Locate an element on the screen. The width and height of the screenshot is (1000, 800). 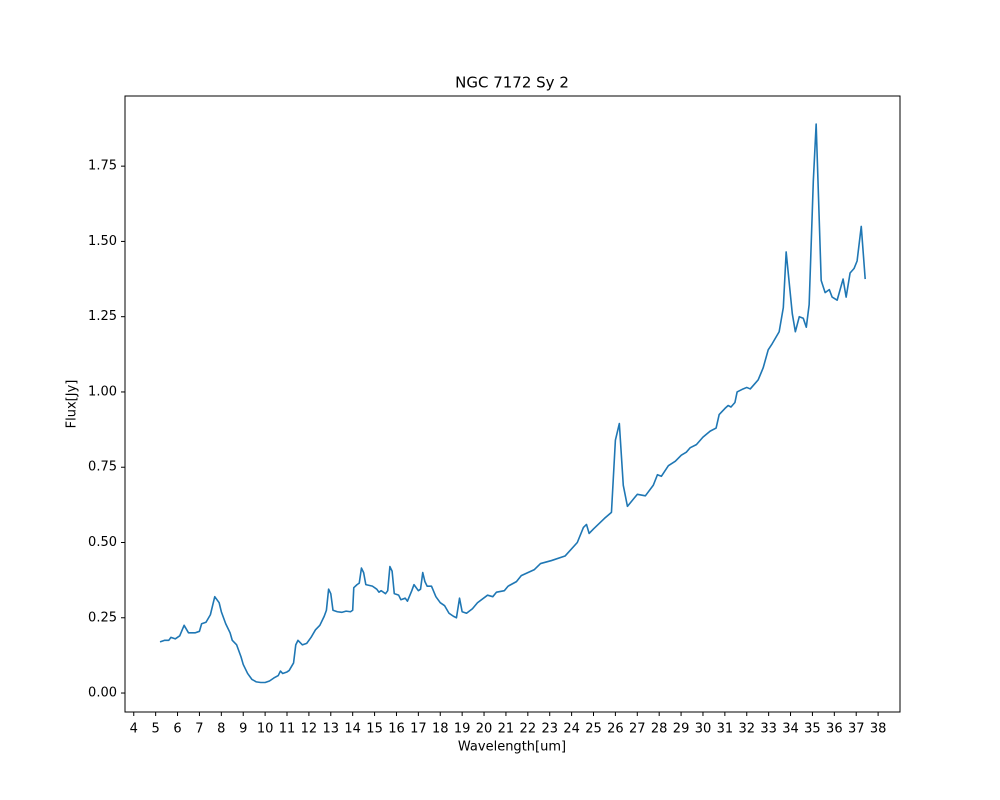
x-tick-label: 22 is located at coordinates (528, 729).